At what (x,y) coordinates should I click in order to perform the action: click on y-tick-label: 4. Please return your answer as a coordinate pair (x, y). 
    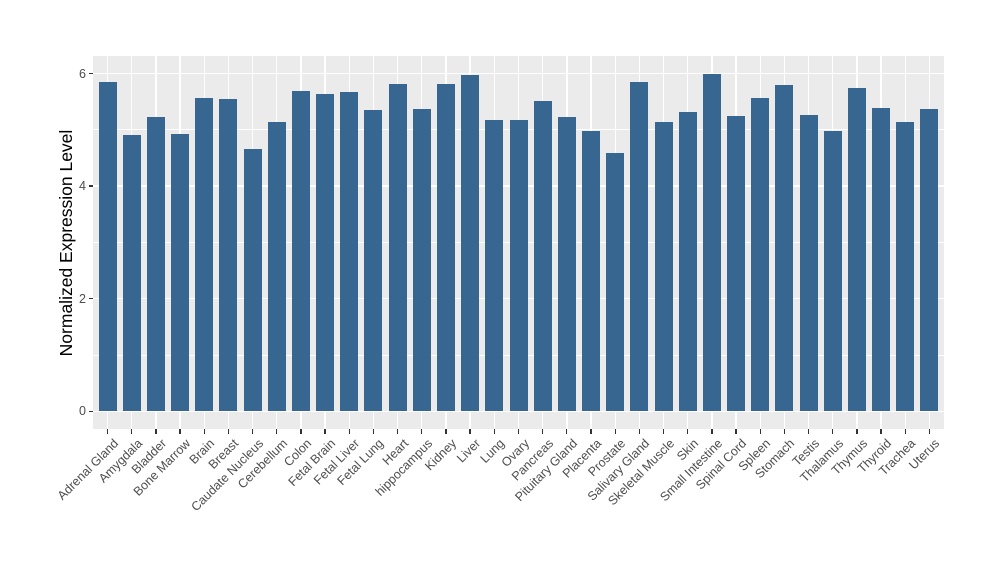
    Looking at the image, I should click on (82, 186).